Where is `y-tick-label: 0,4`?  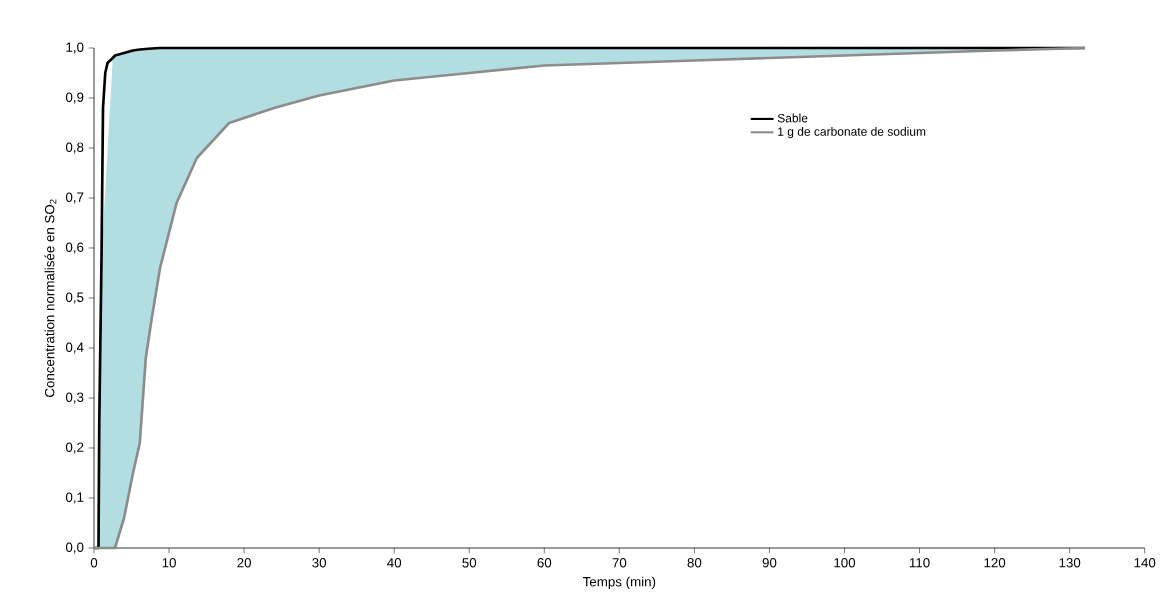
y-tick-label: 0,4 is located at coordinates (74, 348).